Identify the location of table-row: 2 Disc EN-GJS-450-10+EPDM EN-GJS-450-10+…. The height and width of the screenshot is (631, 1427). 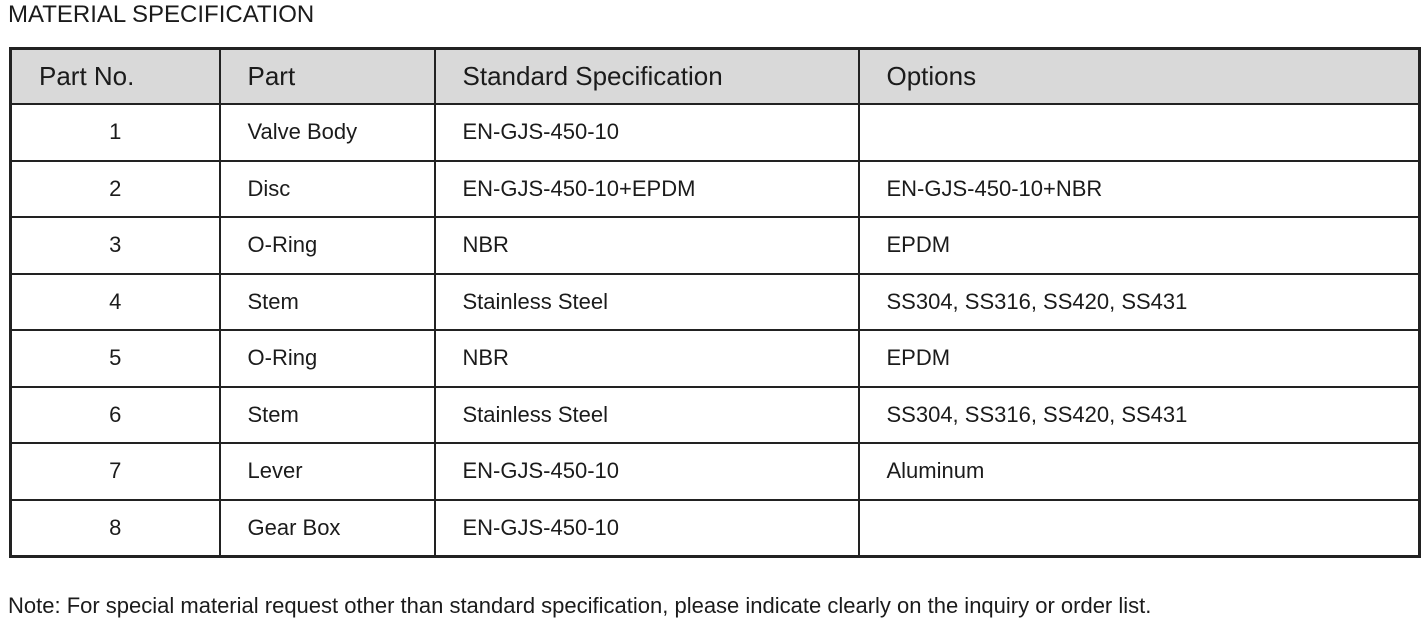
(715, 188).